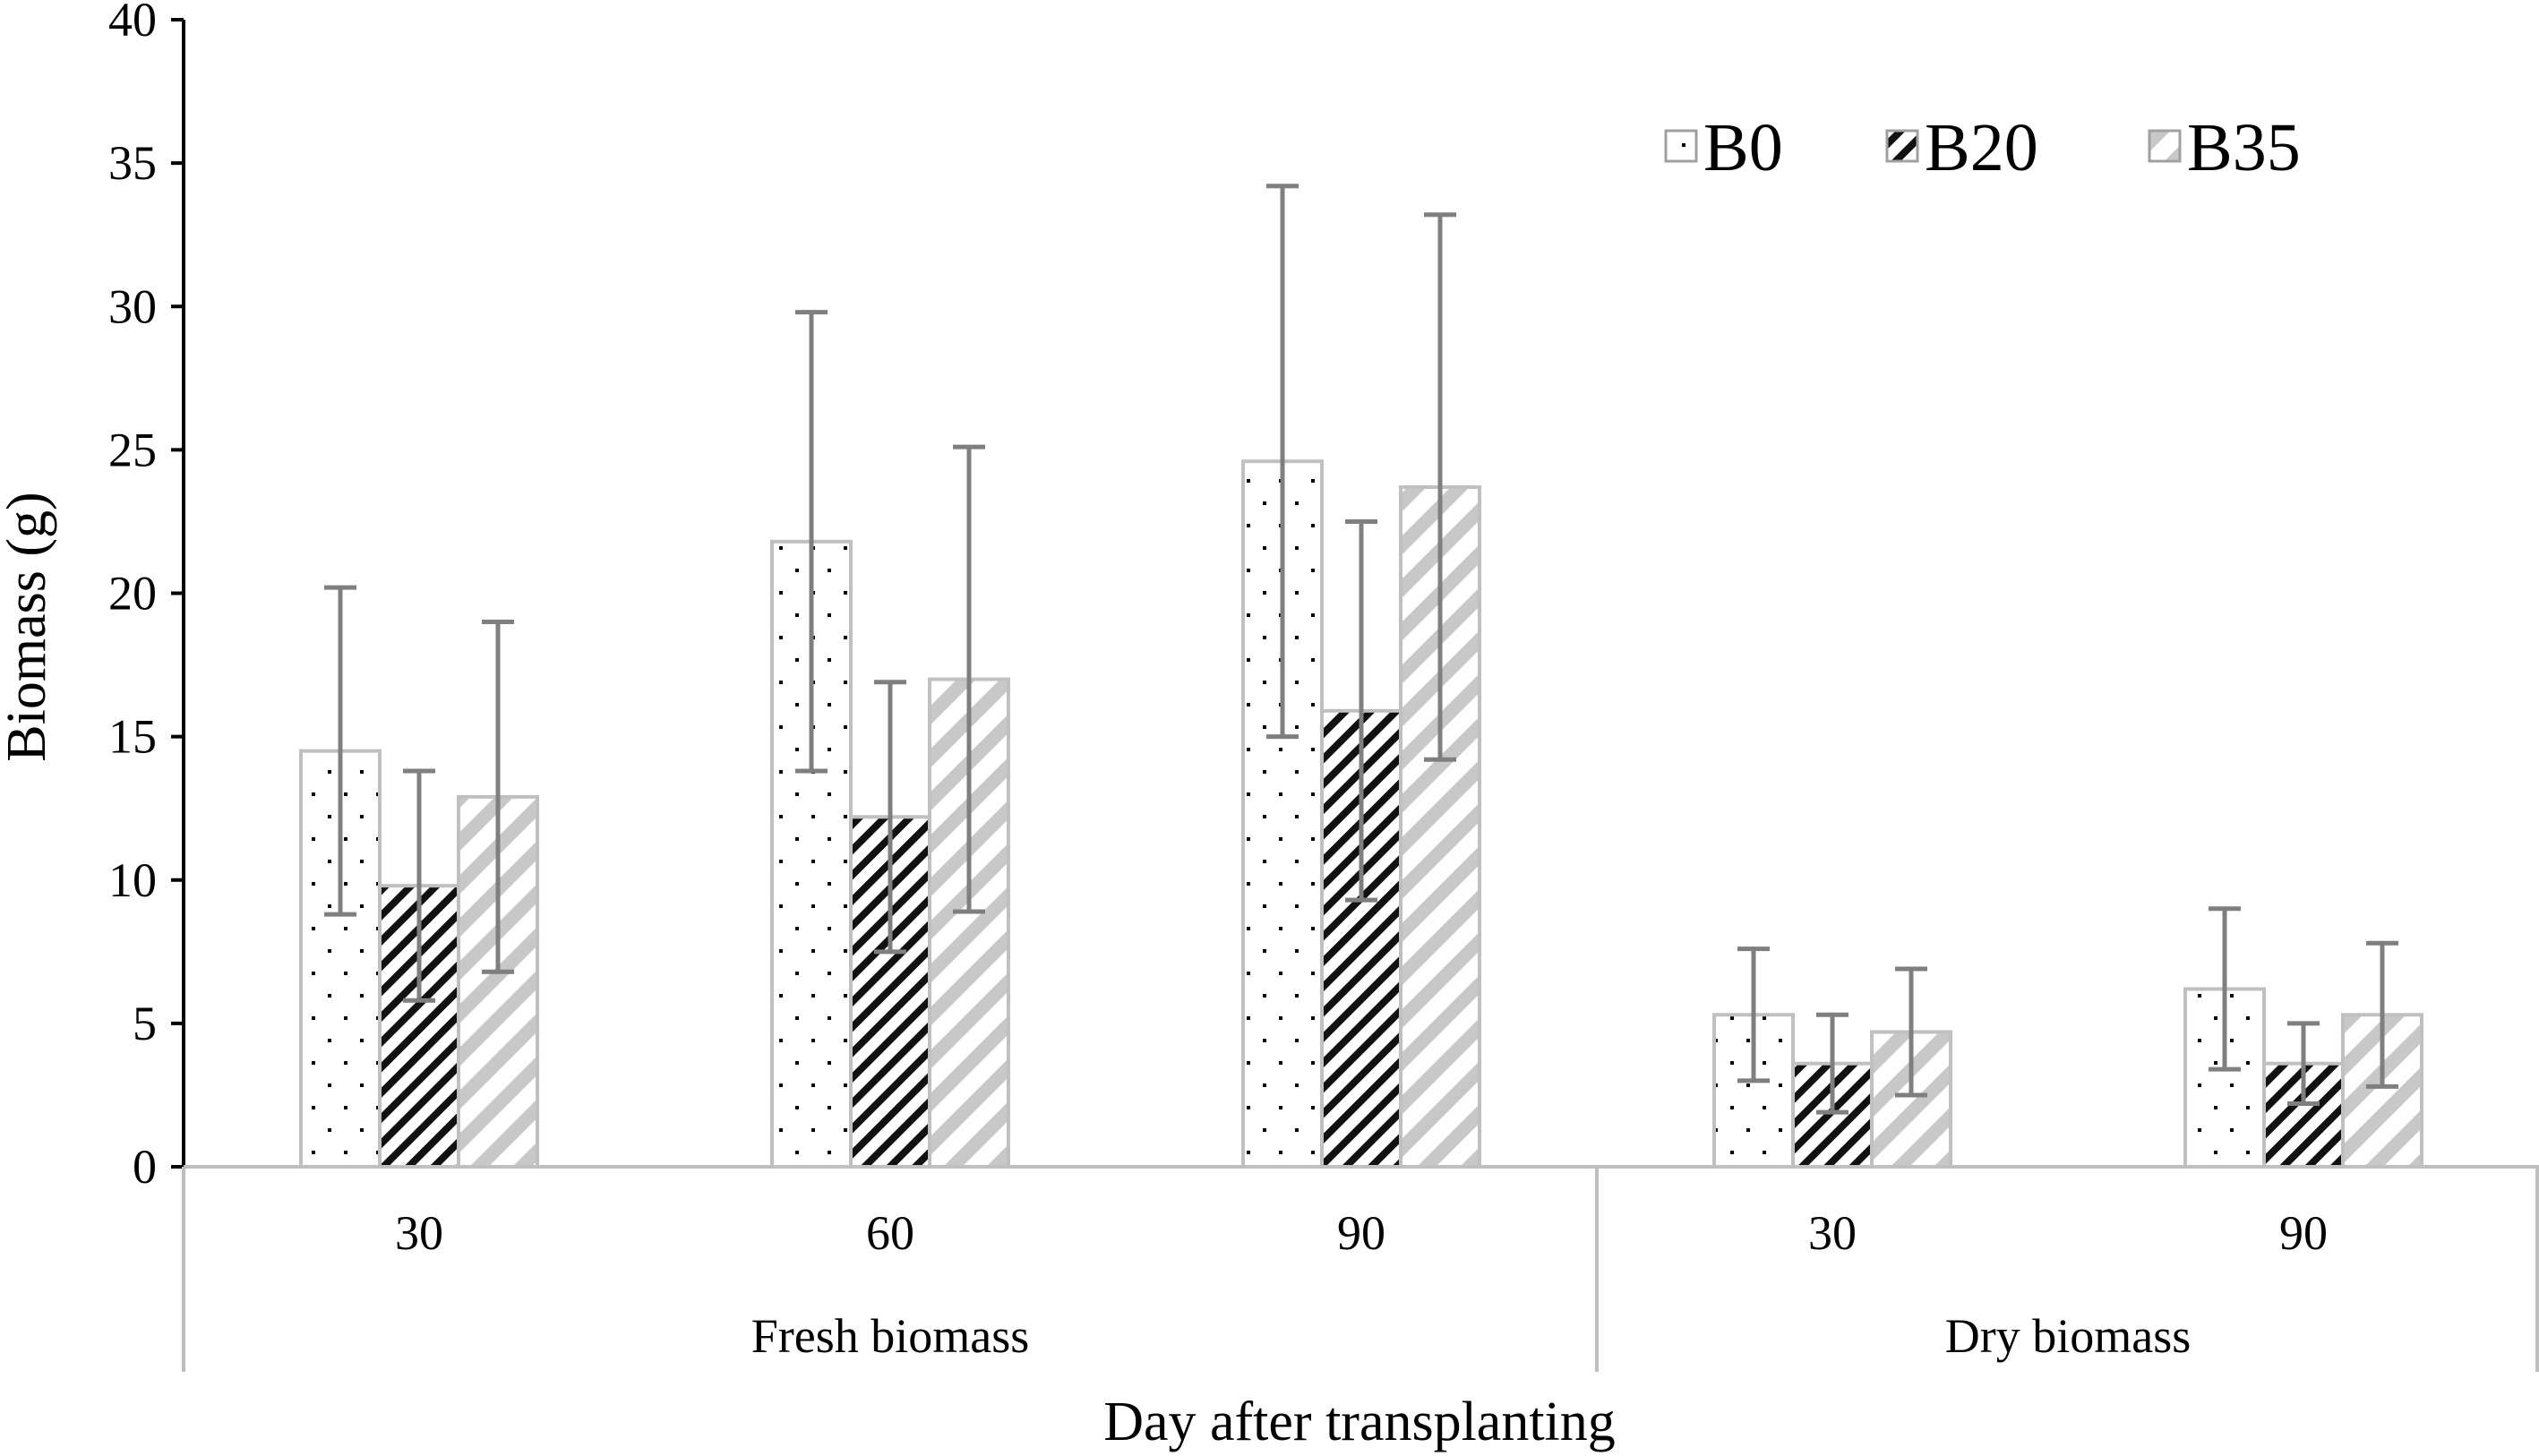  I want to click on y-tick-label: 40, so click(132, 23).